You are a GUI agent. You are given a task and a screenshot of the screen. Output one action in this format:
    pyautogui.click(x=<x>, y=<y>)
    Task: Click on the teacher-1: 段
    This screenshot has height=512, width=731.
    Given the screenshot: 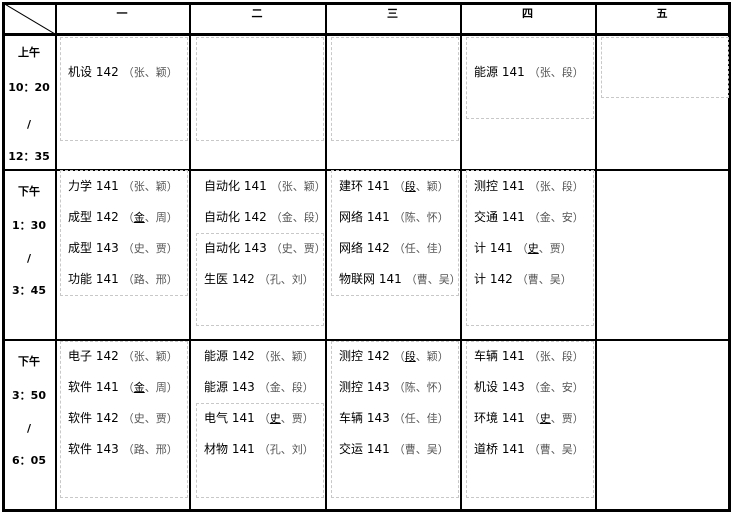 What is the action you would take?
    pyautogui.click(x=410, y=356)
    